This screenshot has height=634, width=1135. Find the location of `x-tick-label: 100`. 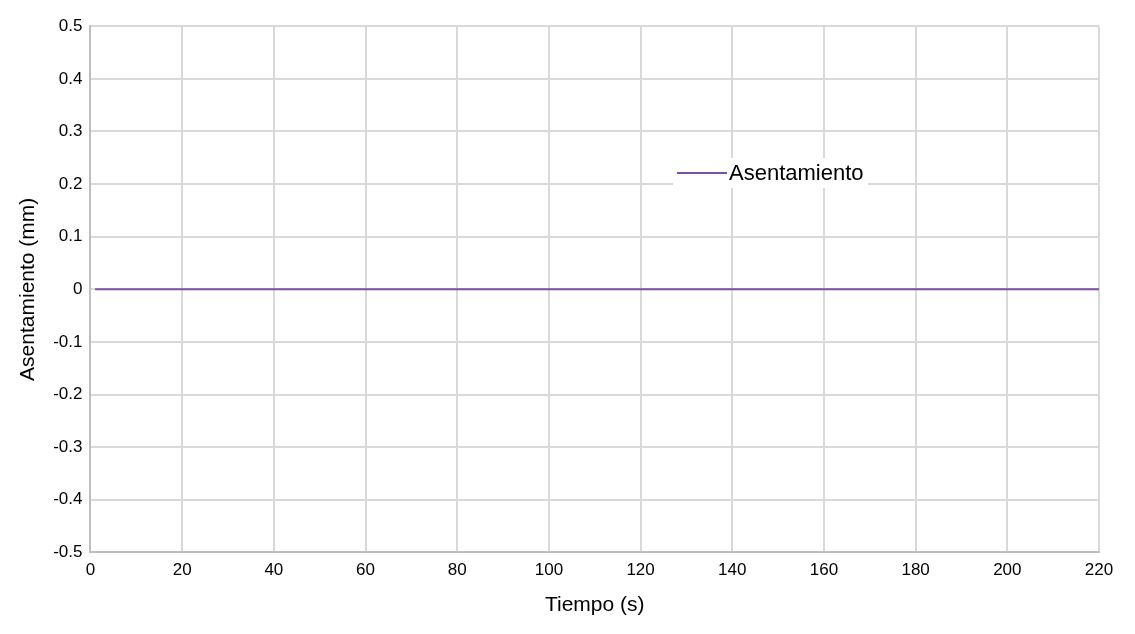

x-tick-label: 100 is located at coordinates (549, 570).